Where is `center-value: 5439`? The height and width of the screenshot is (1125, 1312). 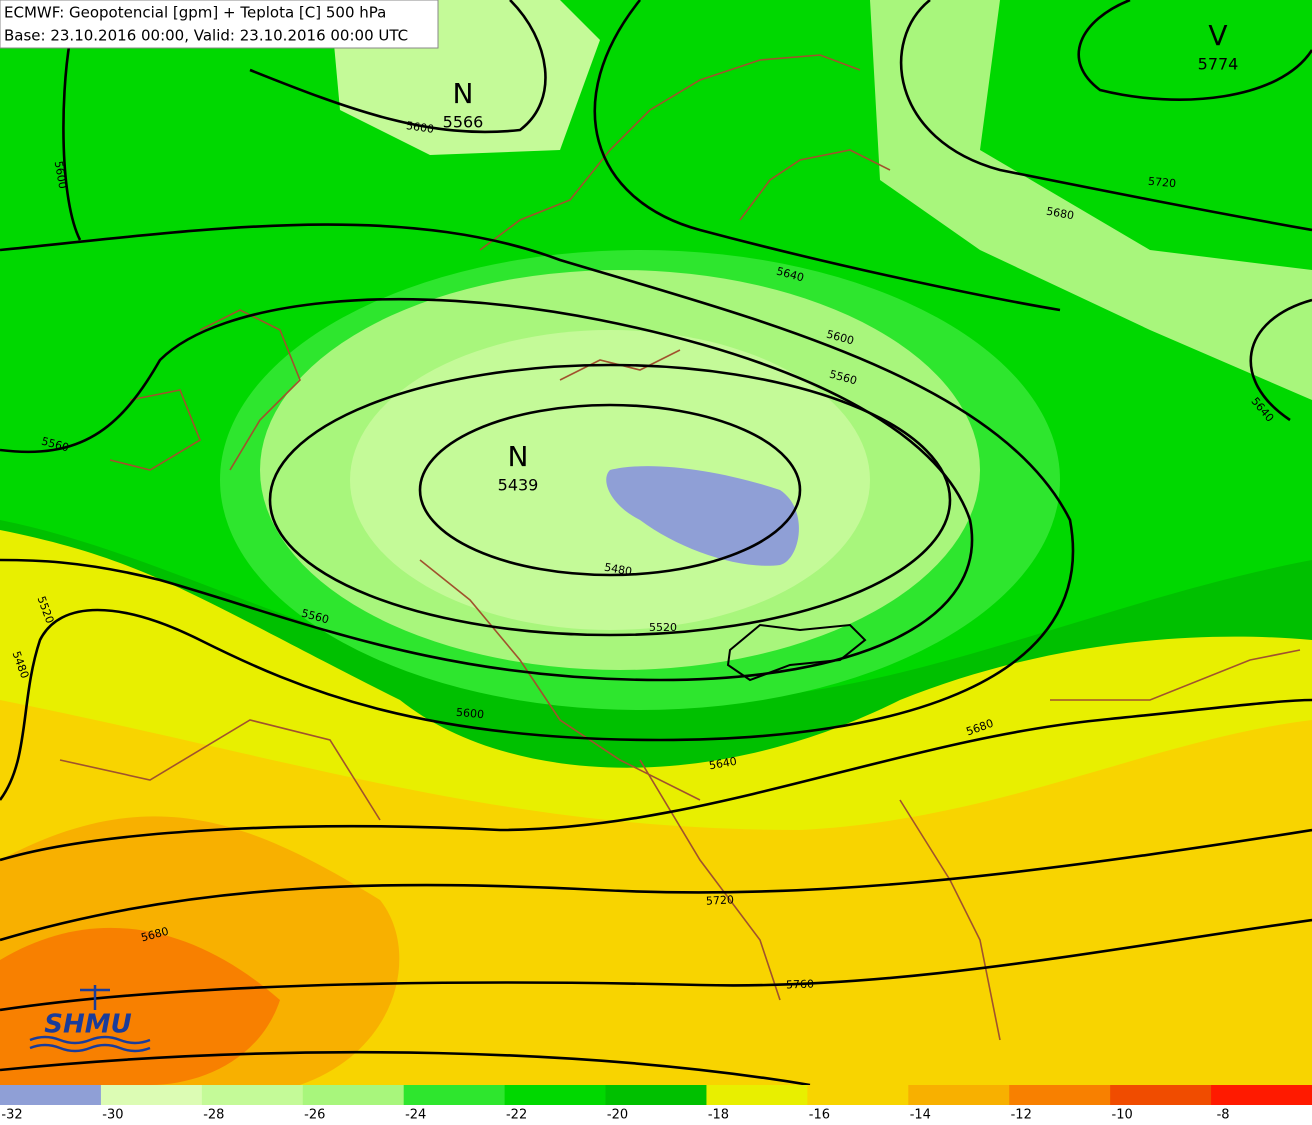
center-value: 5439 is located at coordinates (518, 485).